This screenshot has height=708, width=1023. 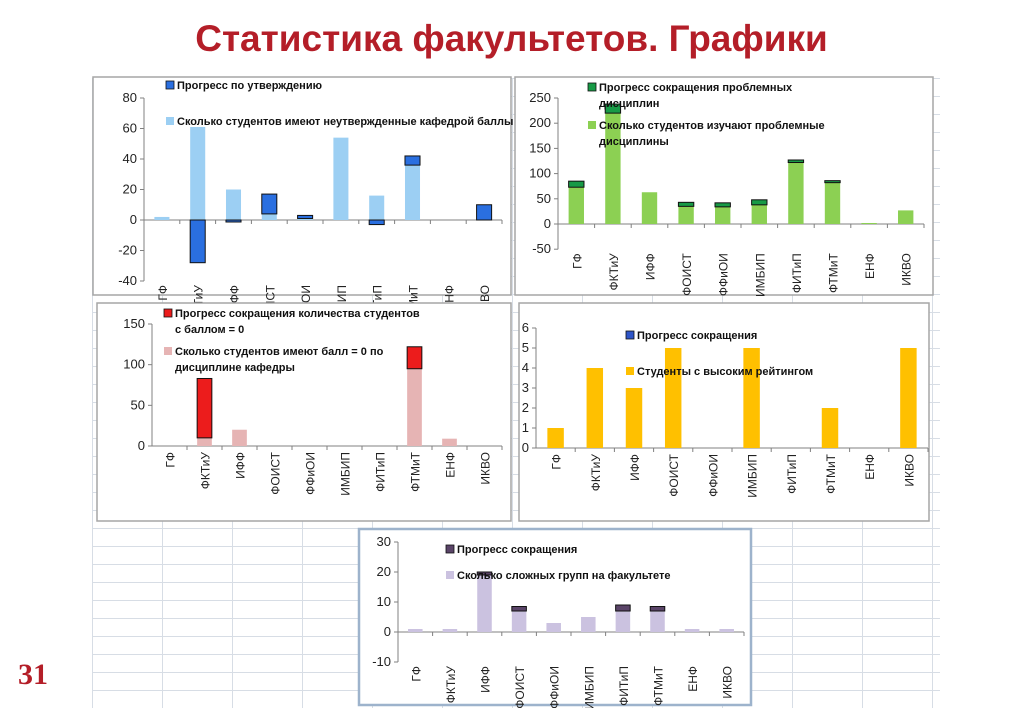 What do you see at coordinates (525, 387) in the screenshot?
I see `y-tick-label: 3` at bounding box center [525, 387].